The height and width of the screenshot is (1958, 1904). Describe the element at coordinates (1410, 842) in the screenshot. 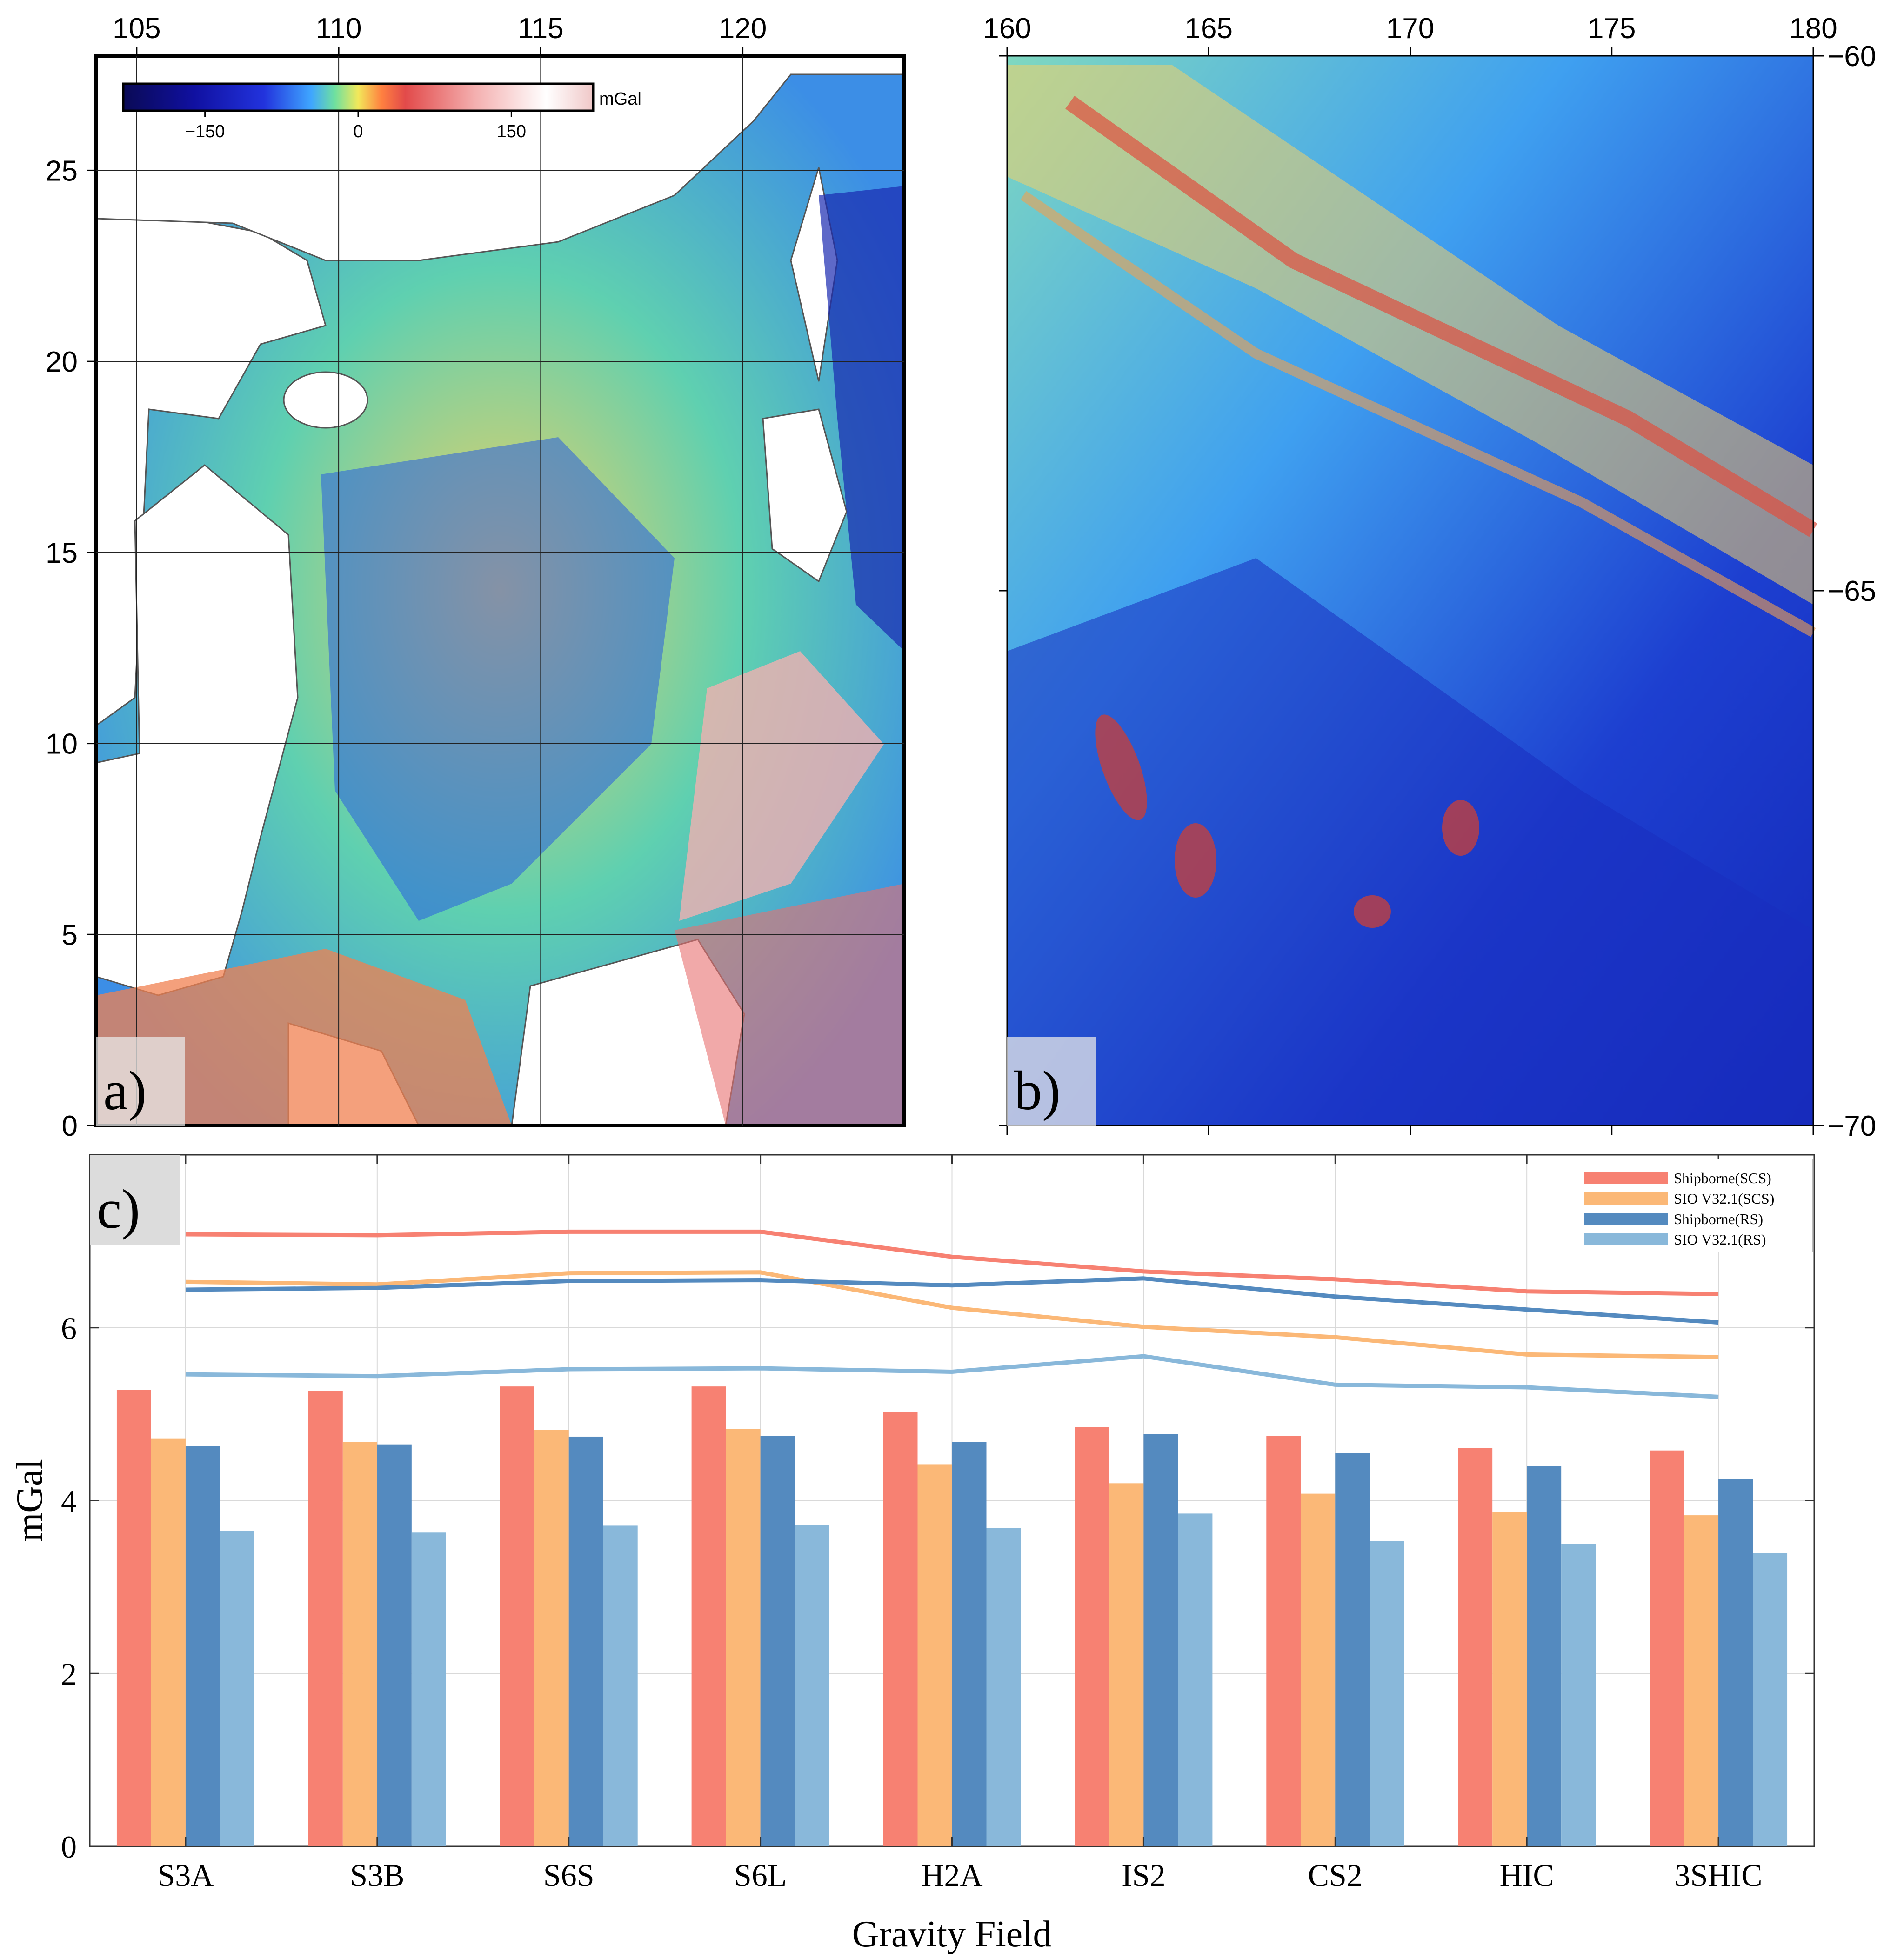

I see `deep-basin` at that location.